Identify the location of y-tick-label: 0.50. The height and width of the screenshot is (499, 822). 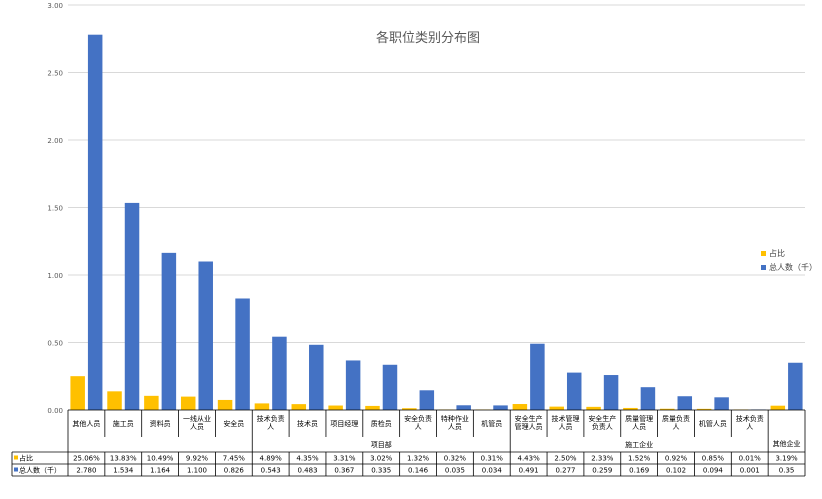
(55, 344).